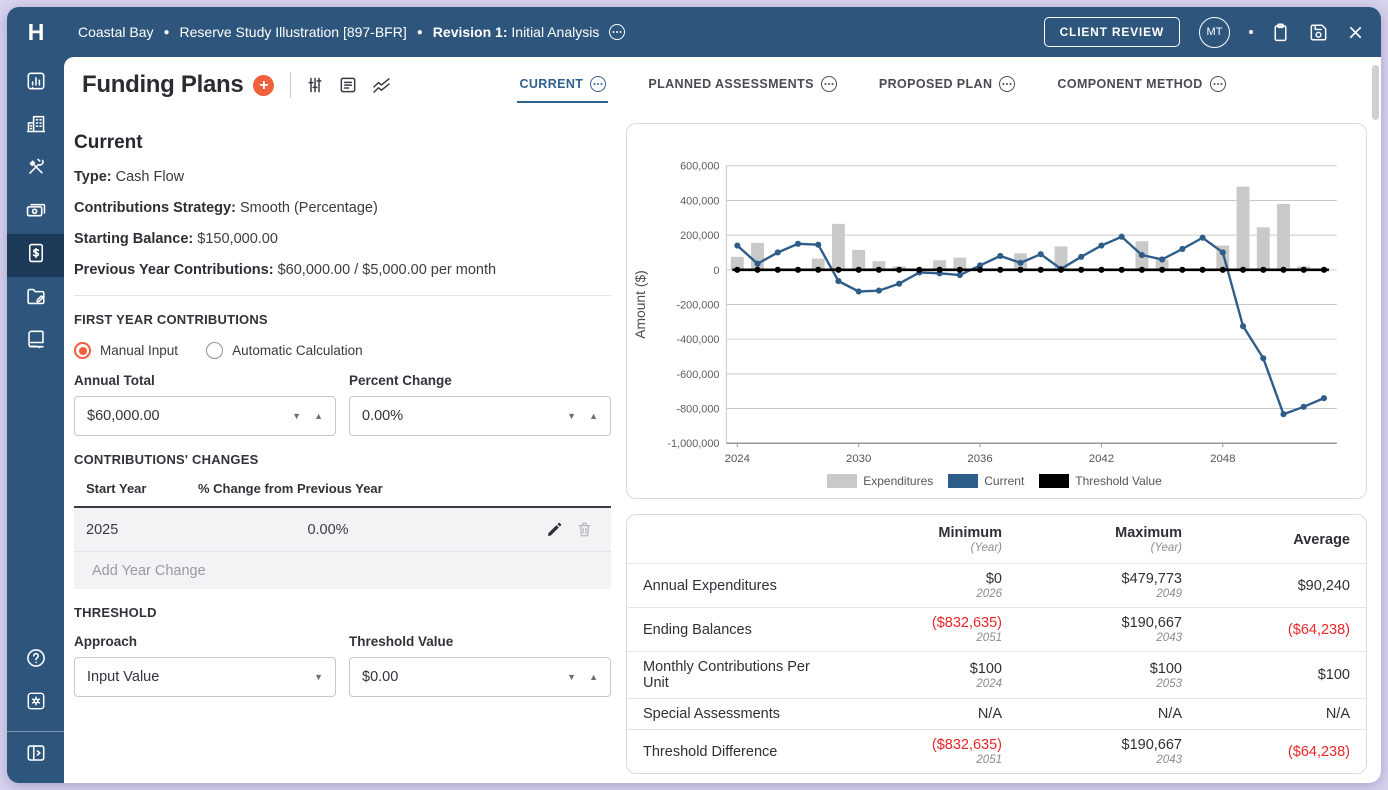  Describe the element at coordinates (35, 255) in the screenshot. I see `sidebar-item-funding` at that location.